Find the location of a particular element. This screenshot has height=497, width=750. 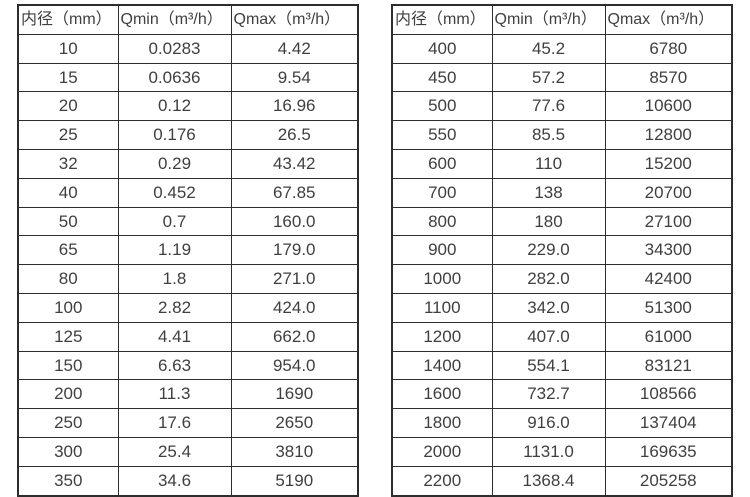

table-row: 2200 1368.4 205258 is located at coordinates (562, 481).